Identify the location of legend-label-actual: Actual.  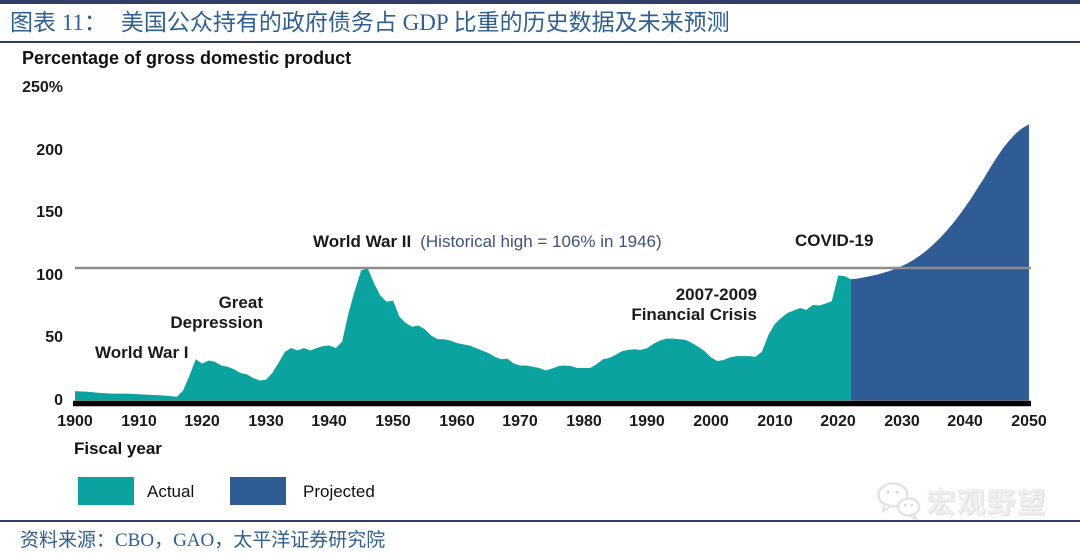
(171, 491).